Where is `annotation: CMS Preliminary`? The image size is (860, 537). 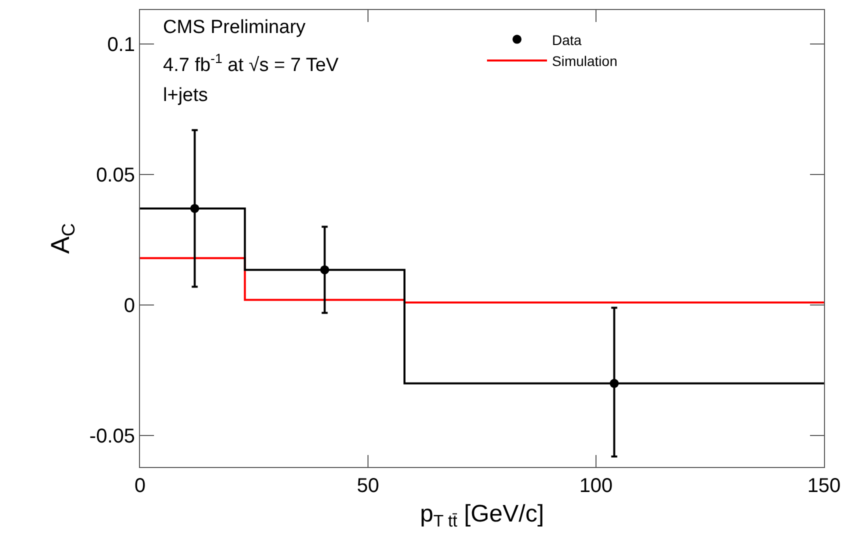
annotation: CMS Preliminary is located at coordinates (234, 27).